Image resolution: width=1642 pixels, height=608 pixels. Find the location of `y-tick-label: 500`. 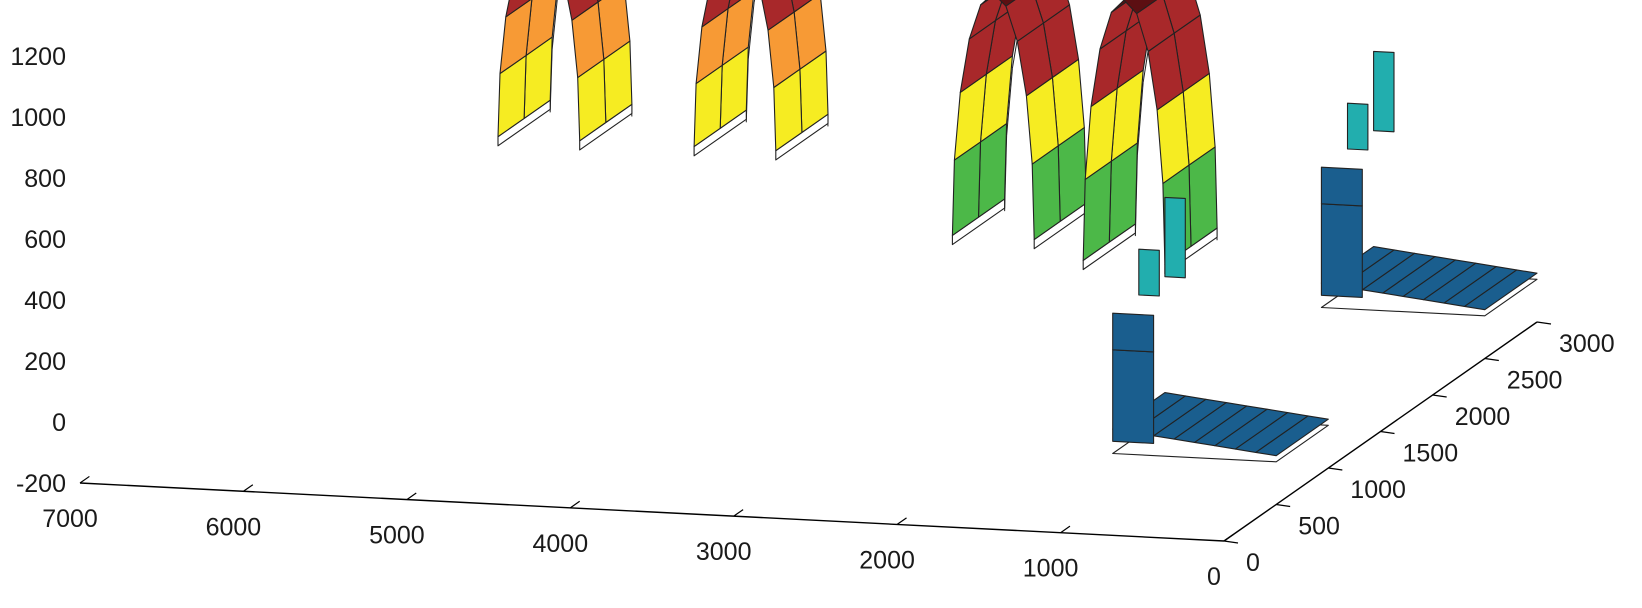

y-tick-label: 500 is located at coordinates (1319, 527).